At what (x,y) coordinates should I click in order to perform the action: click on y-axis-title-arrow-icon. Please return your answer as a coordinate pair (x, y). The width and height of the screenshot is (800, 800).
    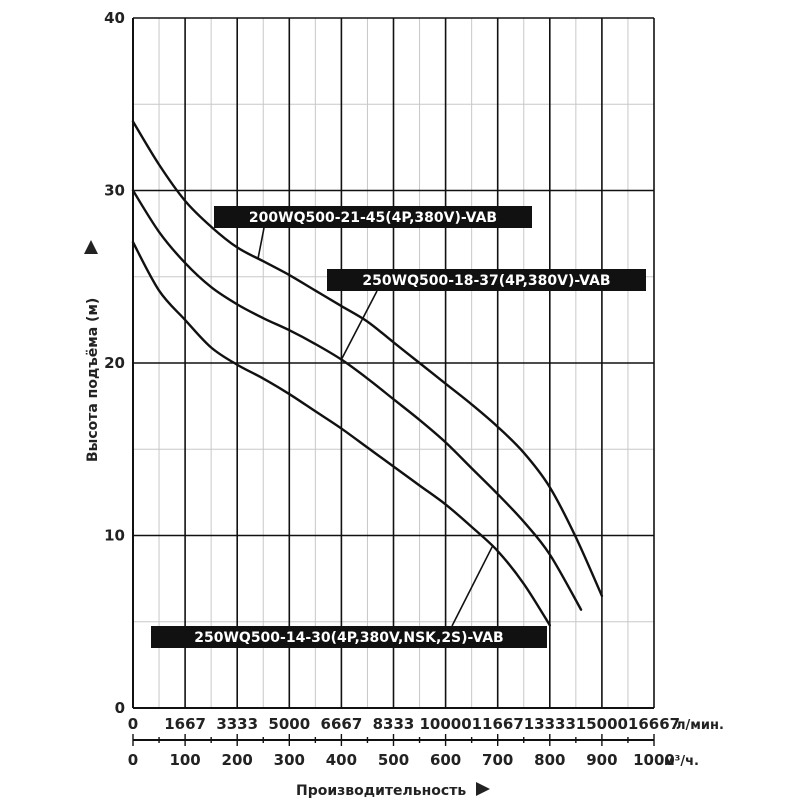
    Looking at the image, I should click on (91, 247).